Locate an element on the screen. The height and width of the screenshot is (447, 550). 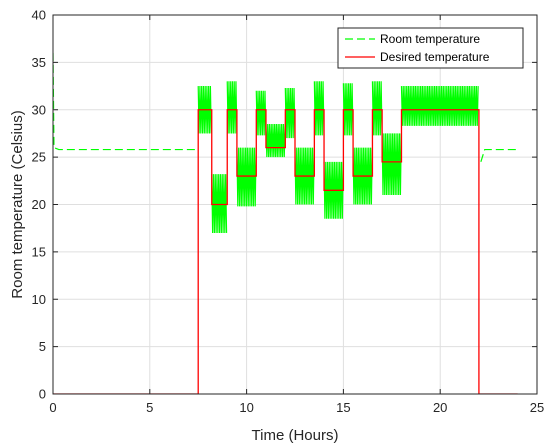
x-tick-label: 0 is located at coordinates (52, 407).